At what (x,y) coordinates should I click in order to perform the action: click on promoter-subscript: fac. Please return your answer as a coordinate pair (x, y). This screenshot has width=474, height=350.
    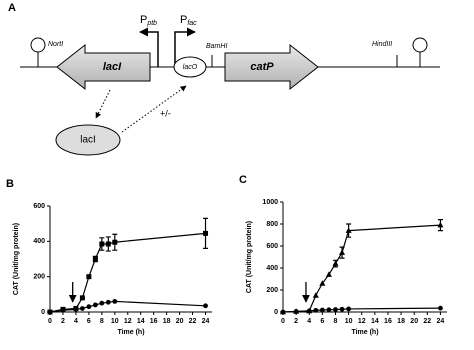
    Looking at the image, I should click on (192, 23).